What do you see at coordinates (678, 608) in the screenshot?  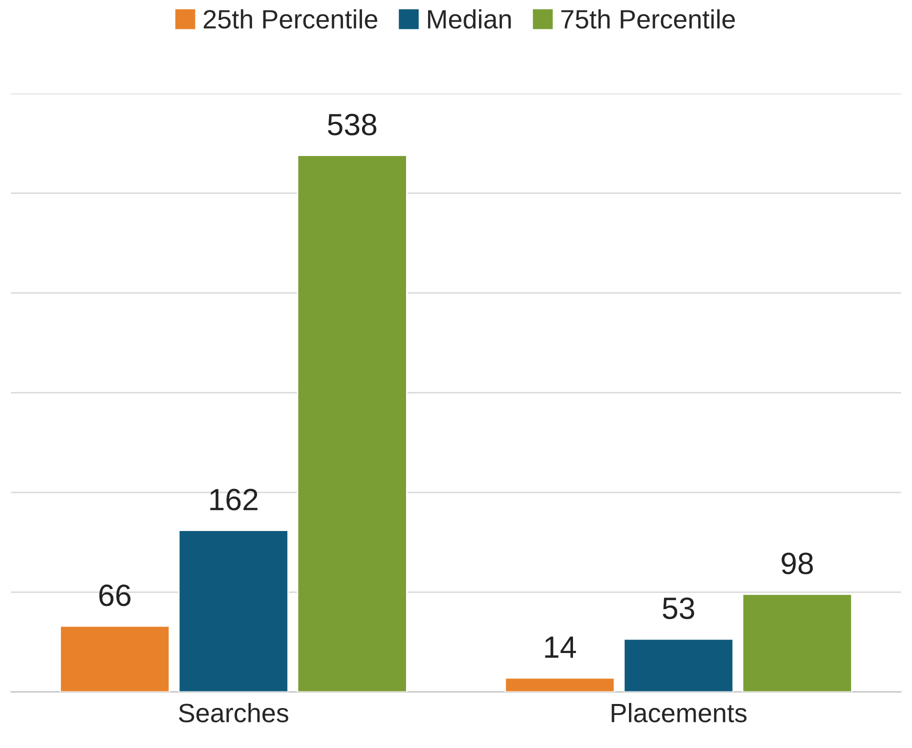 I see `data-label: 53` at bounding box center [678, 608].